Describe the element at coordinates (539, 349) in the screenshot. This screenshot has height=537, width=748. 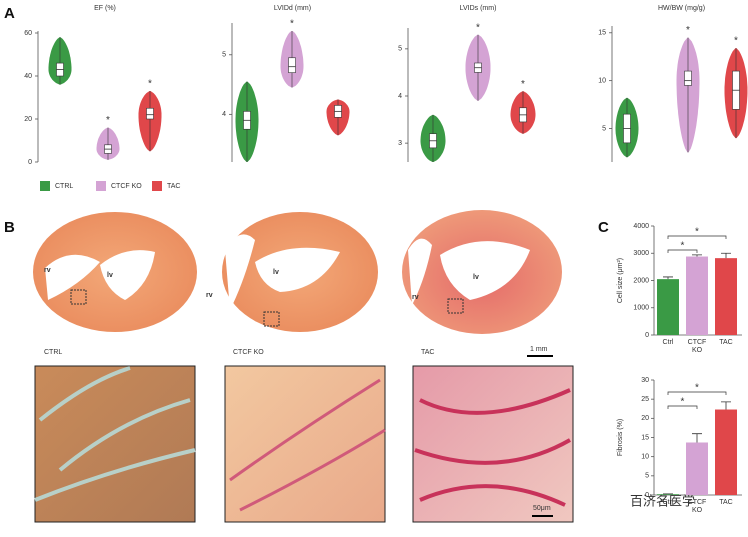
I see `scale-label: 1 mm` at that location.